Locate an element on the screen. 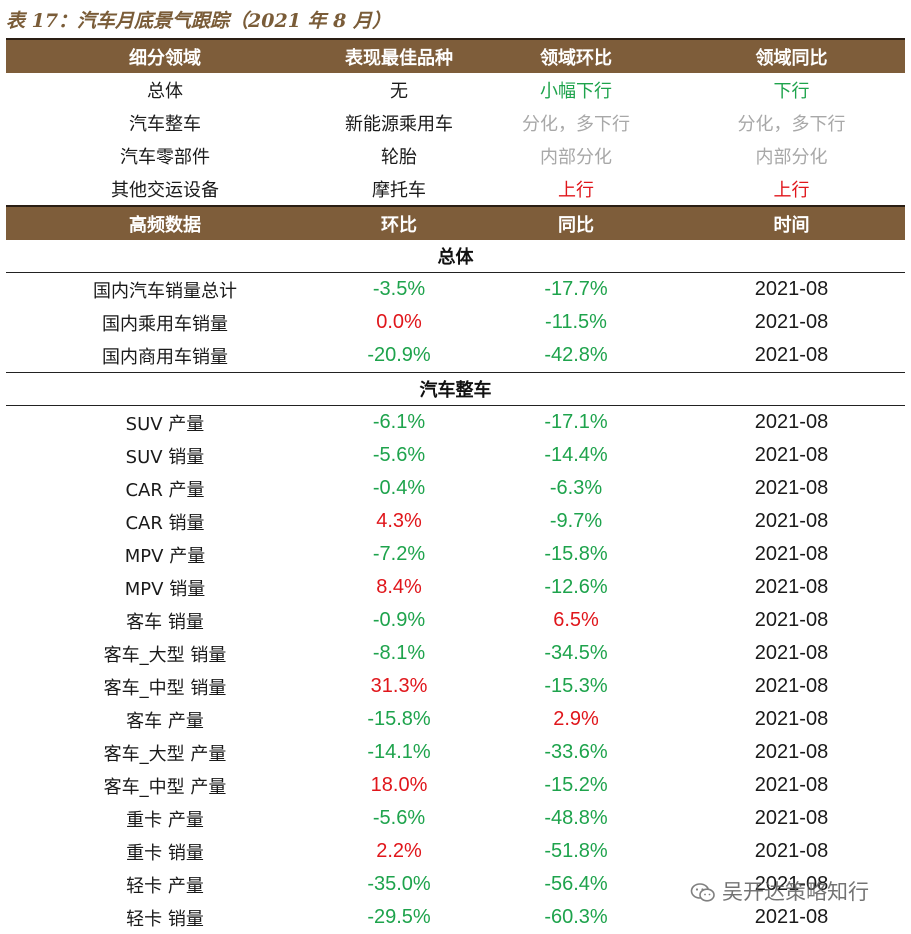 This screenshot has width=911, height=934. metric-name-cell: 客车_中型 销量 is located at coordinates (165, 688).